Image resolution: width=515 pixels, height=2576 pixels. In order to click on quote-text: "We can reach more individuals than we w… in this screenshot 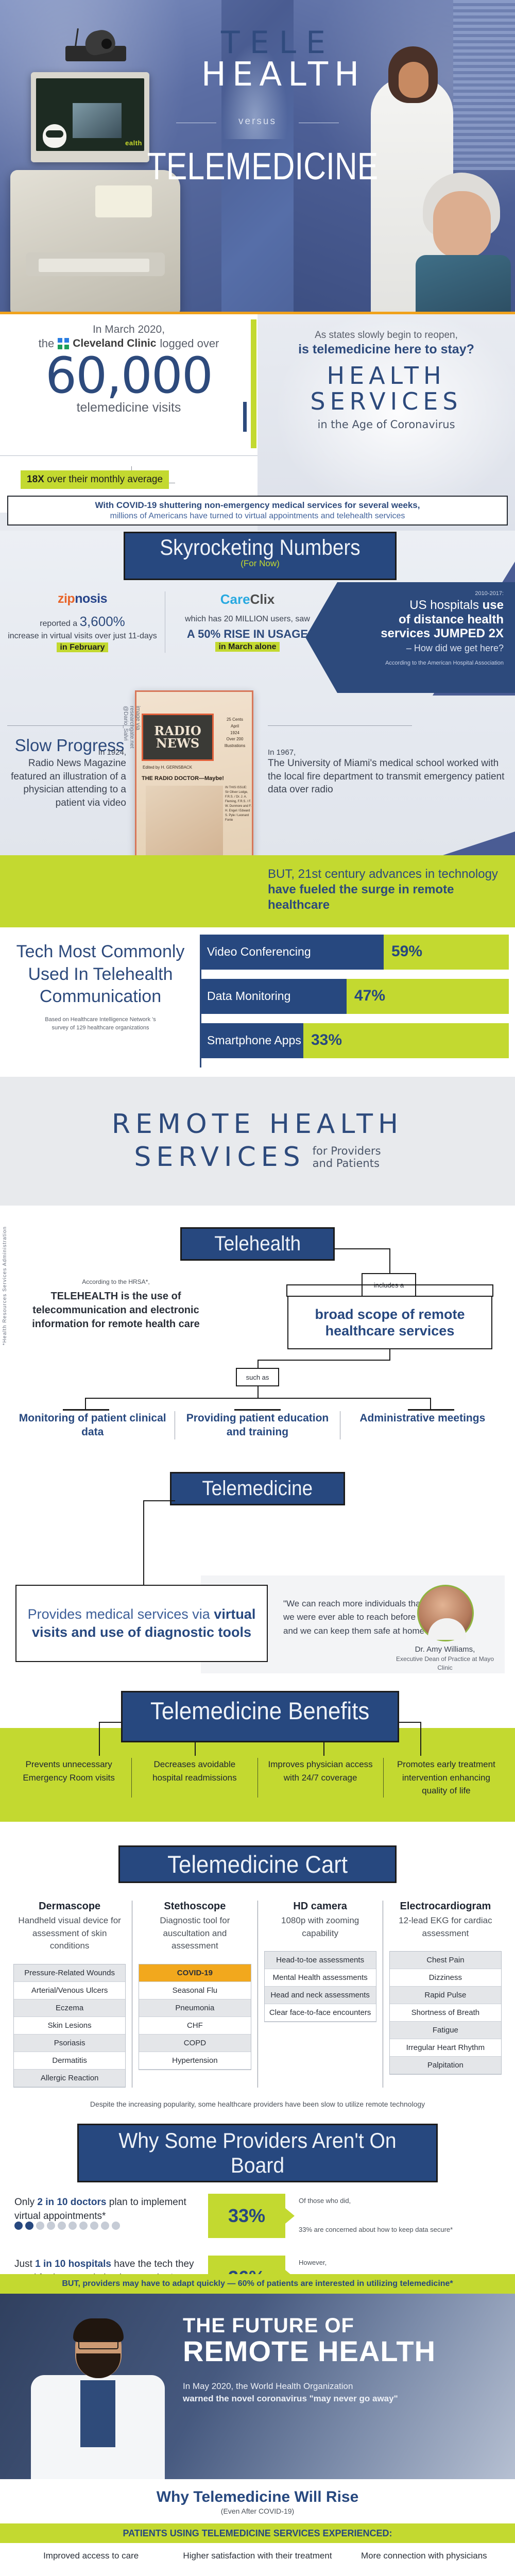, I will do `click(355, 1617)`.